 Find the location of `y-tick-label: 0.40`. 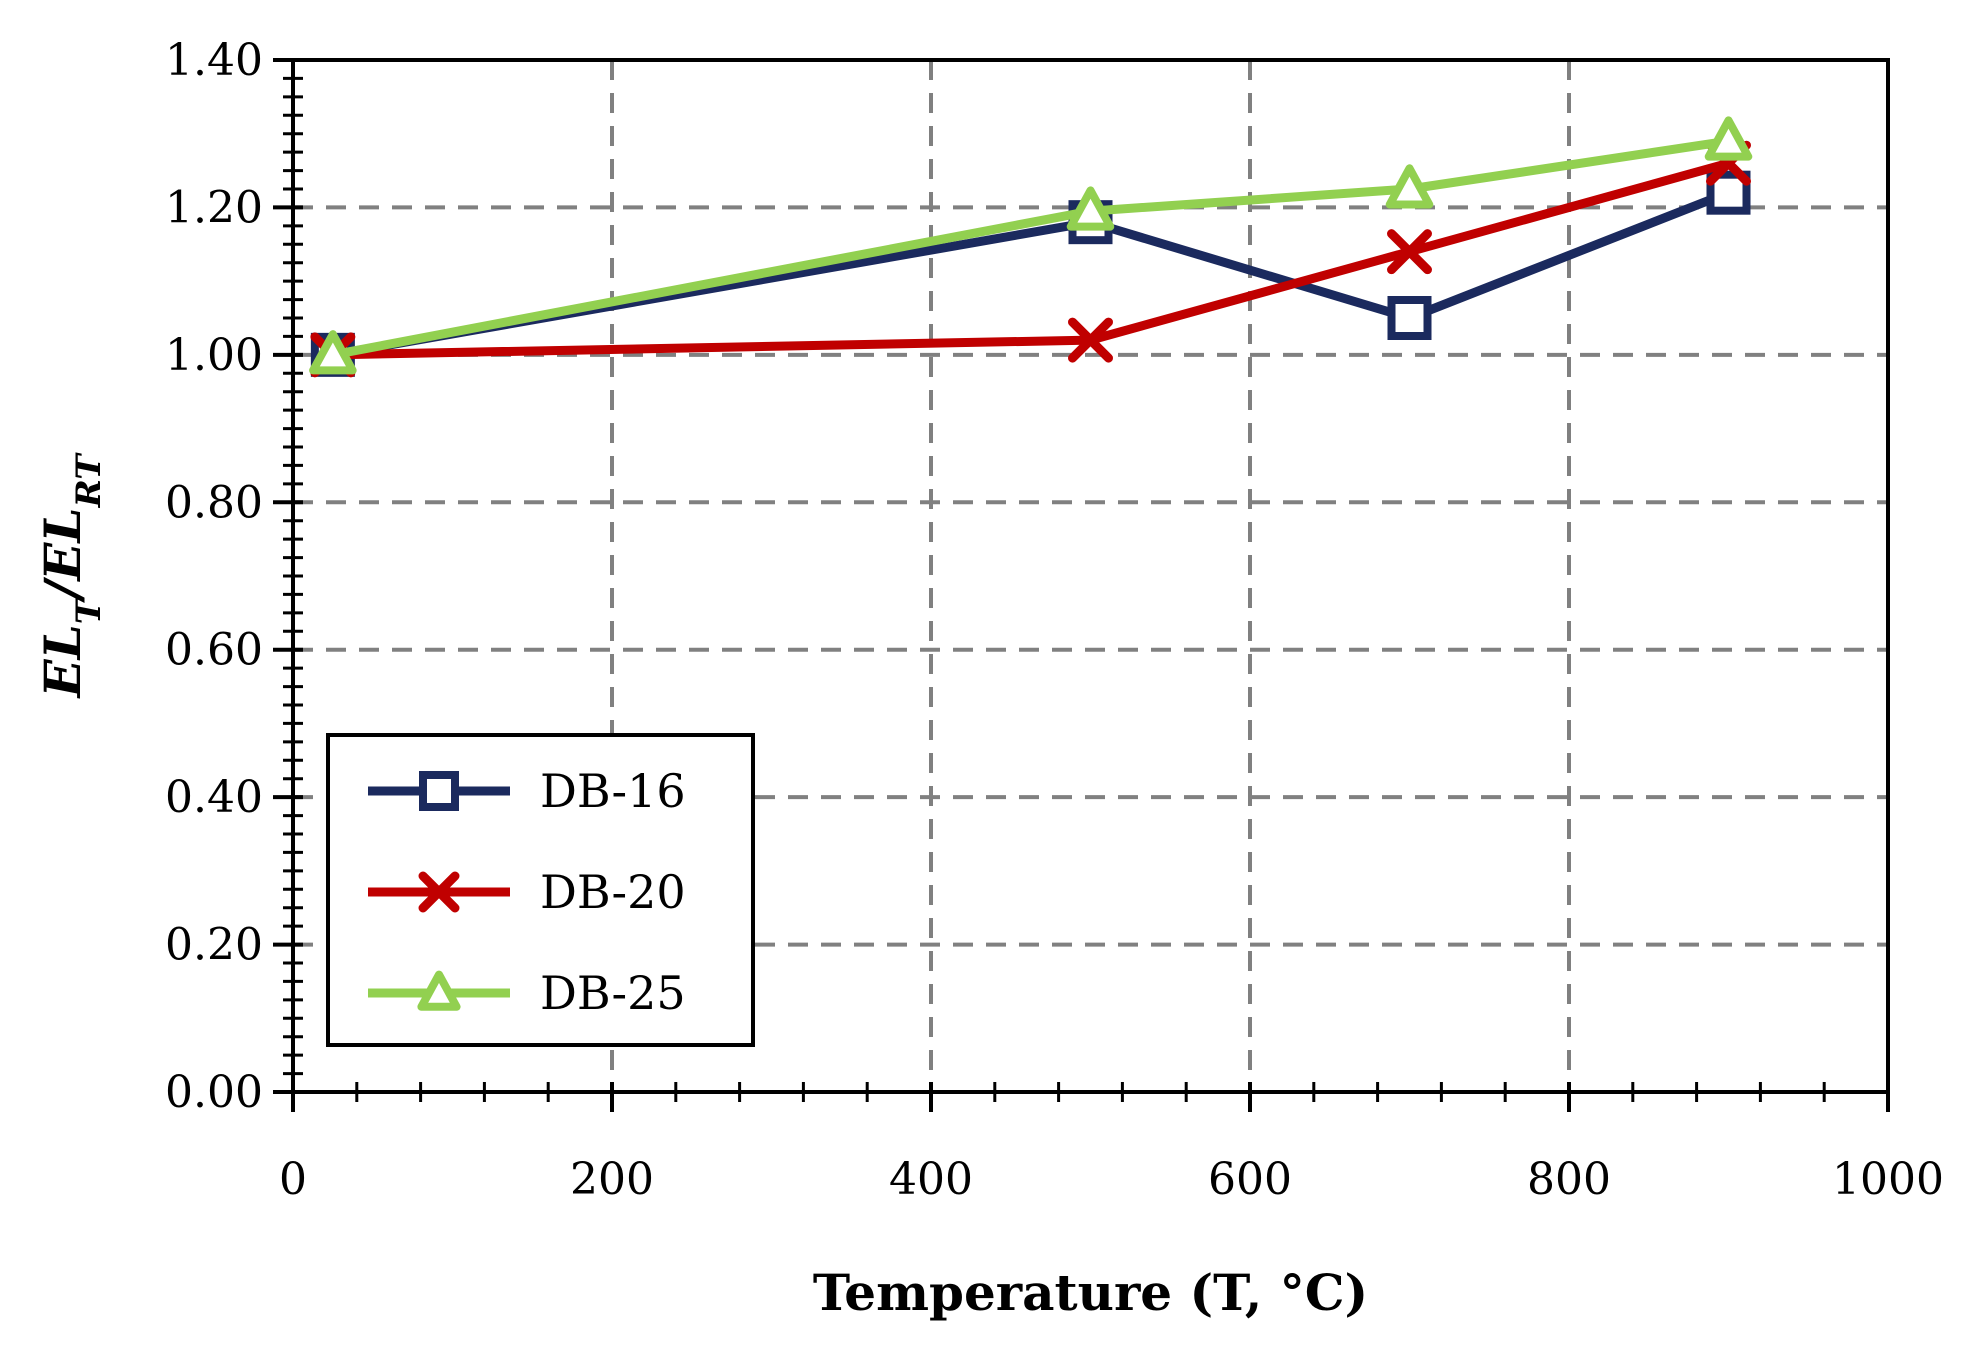

y-tick-label: 0.40 is located at coordinates (214, 797).